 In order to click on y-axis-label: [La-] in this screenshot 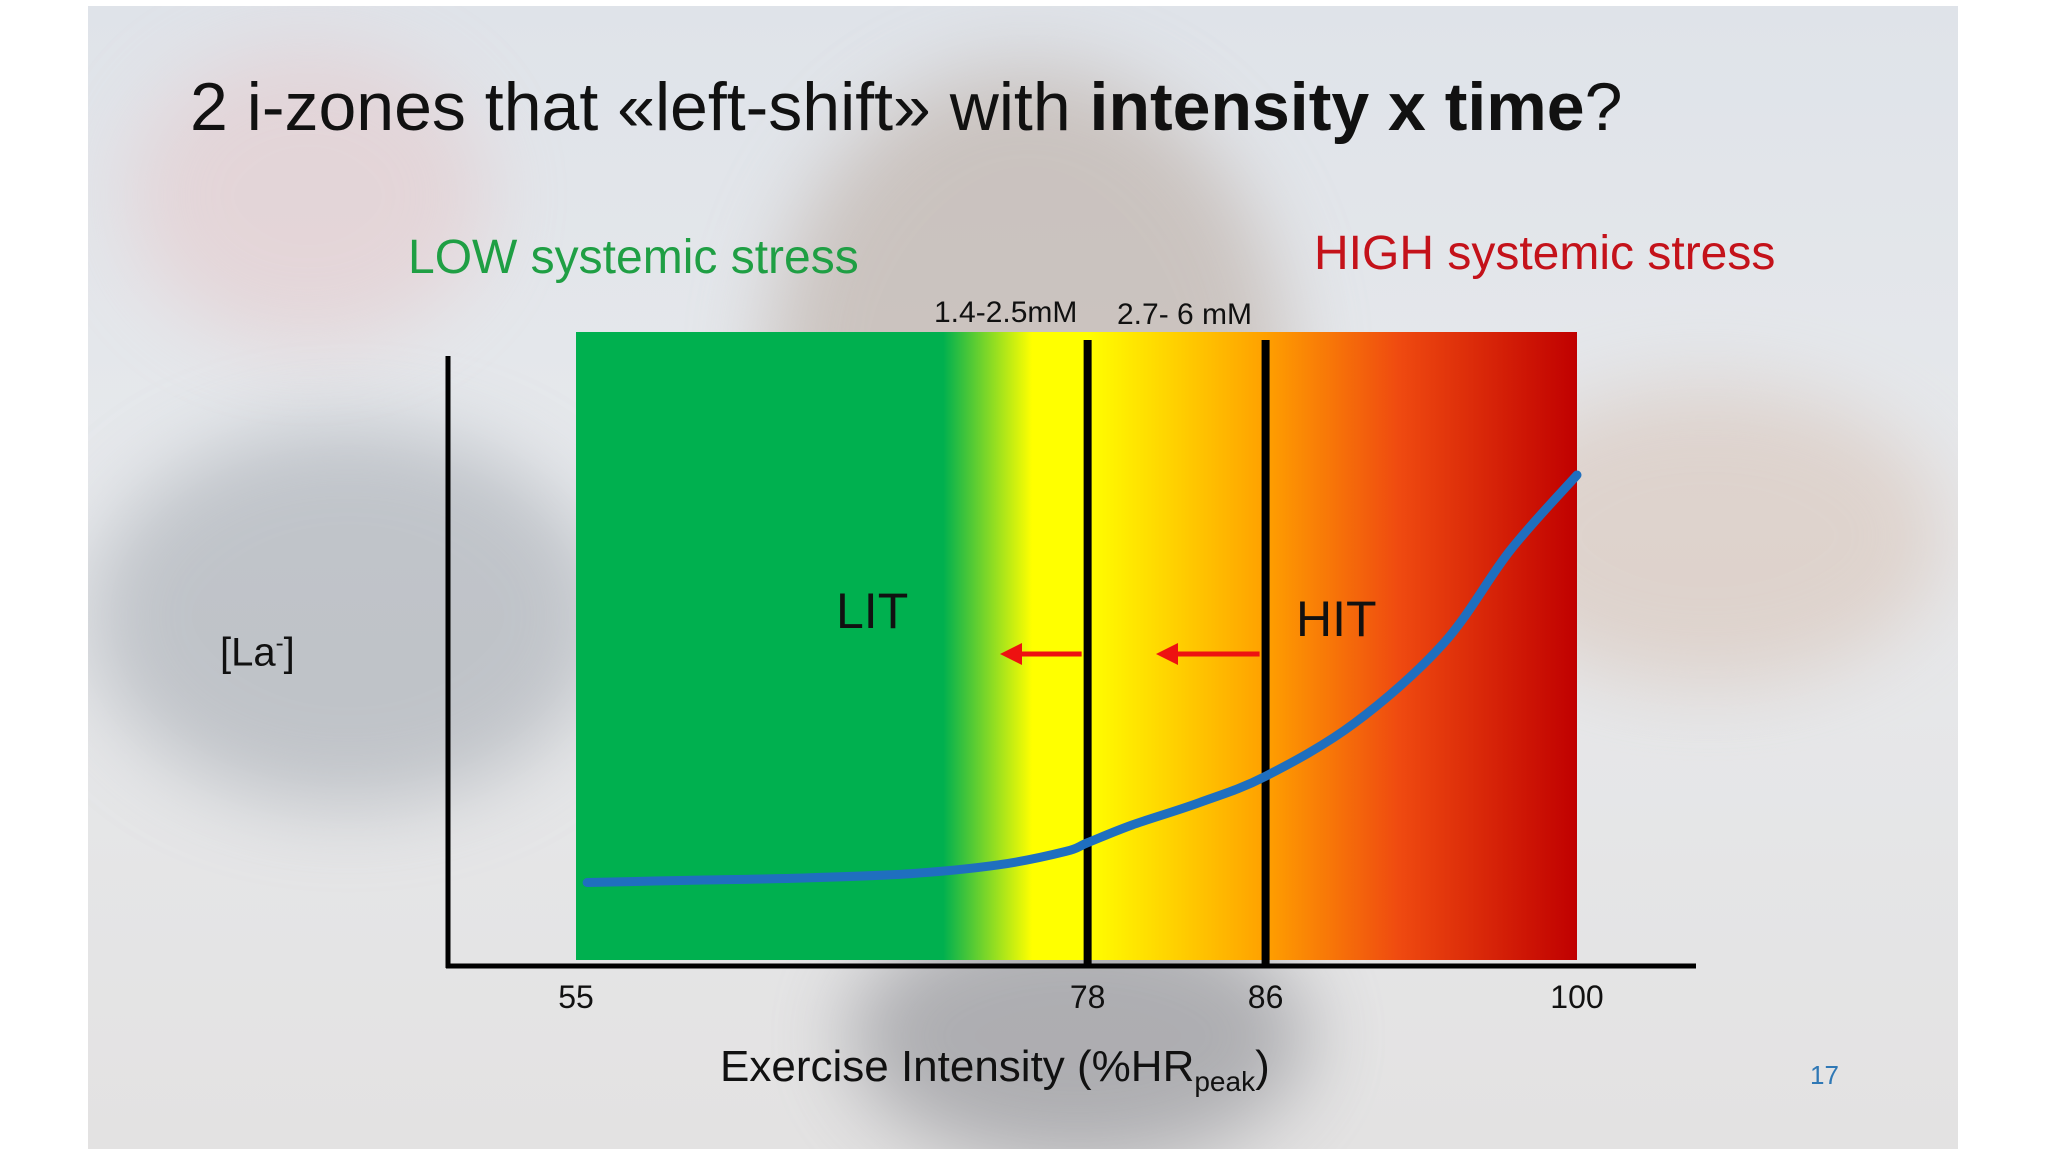, I will do `click(257, 652)`.